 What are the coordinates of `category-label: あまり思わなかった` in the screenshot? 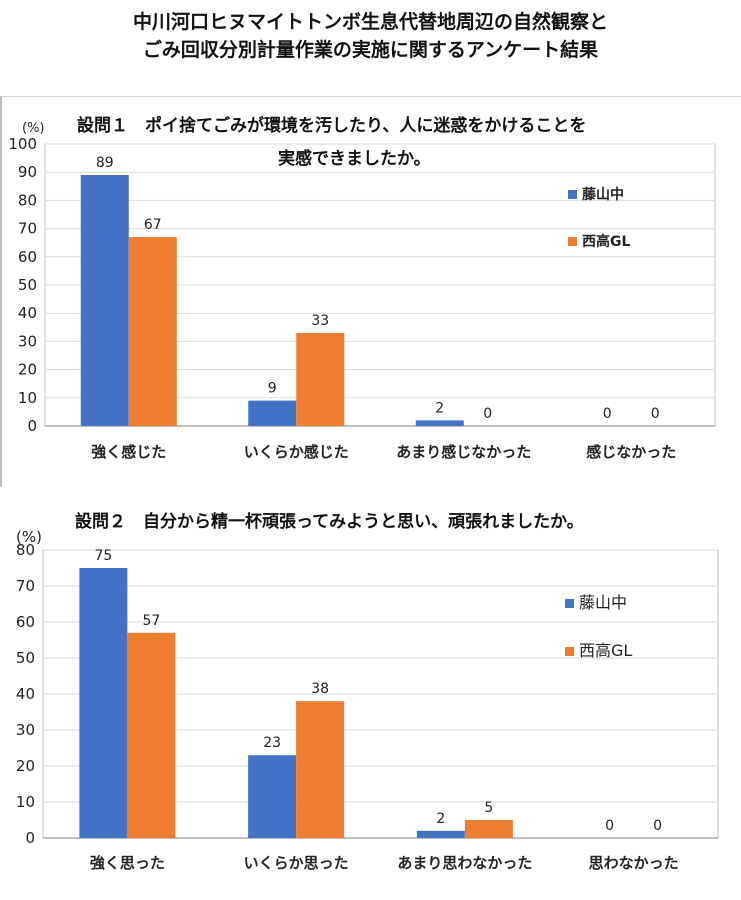 It's located at (464, 863).